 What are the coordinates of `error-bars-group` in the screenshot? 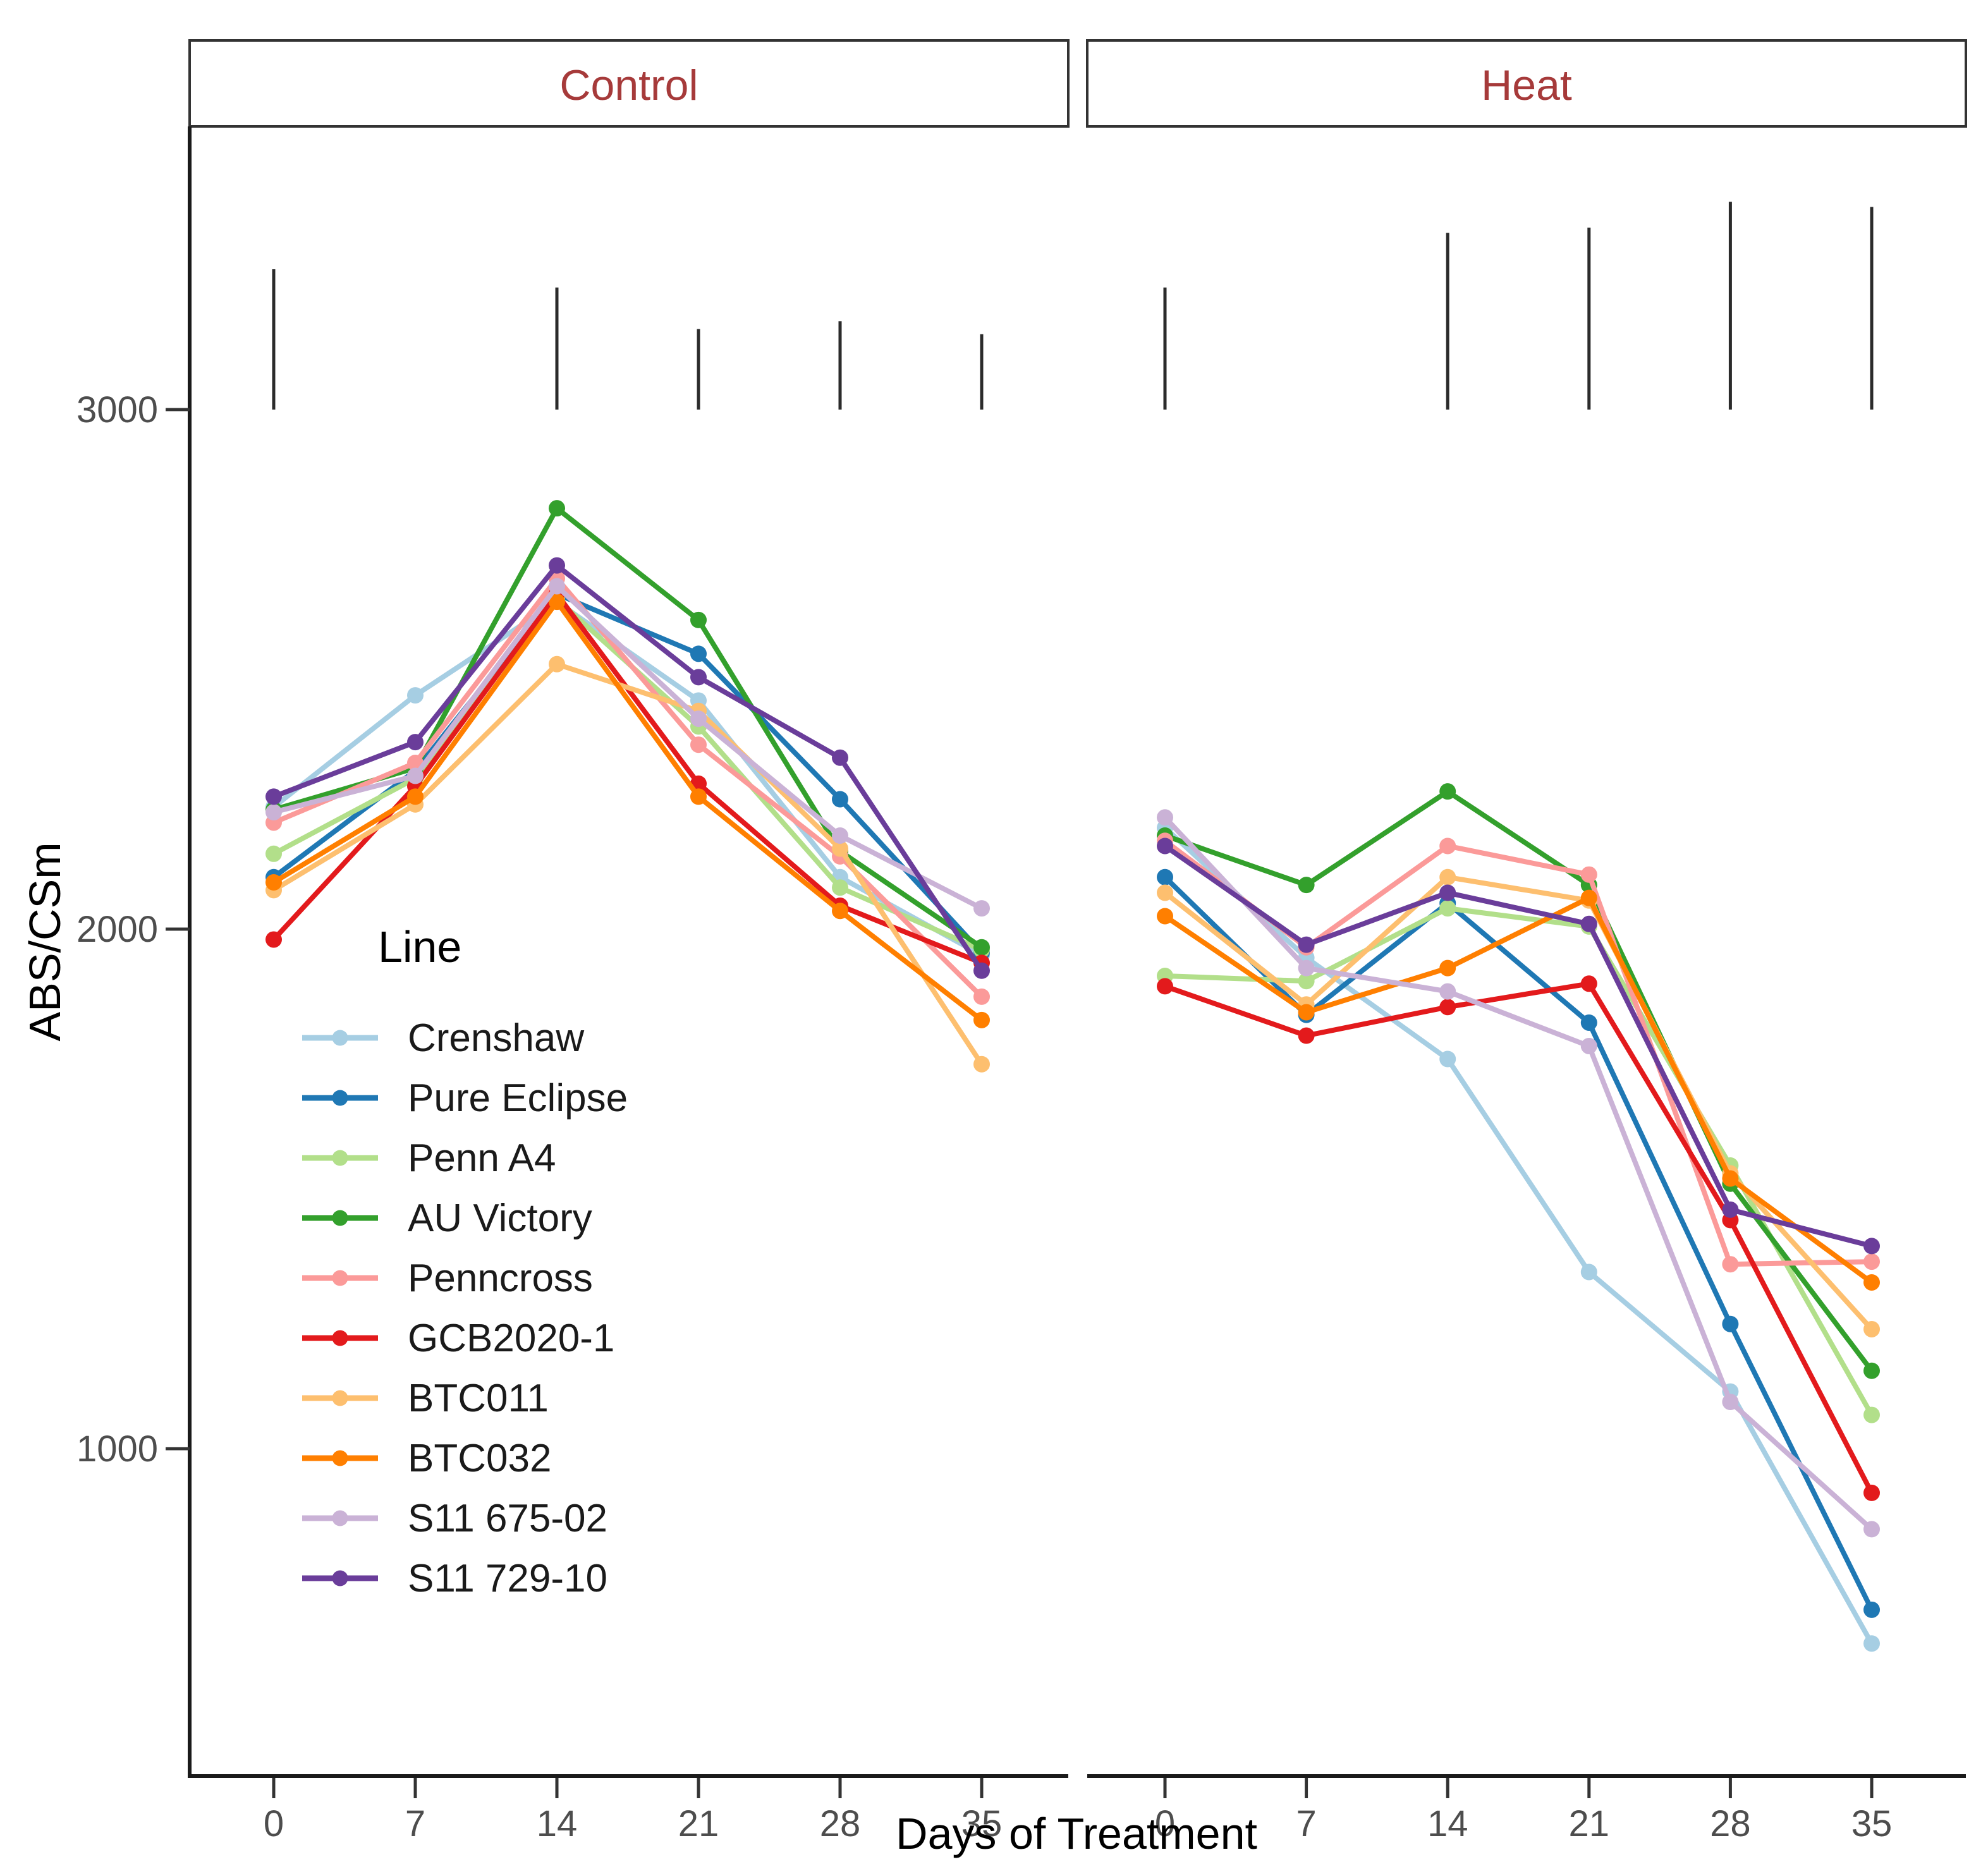 It's located at (1073, 306).